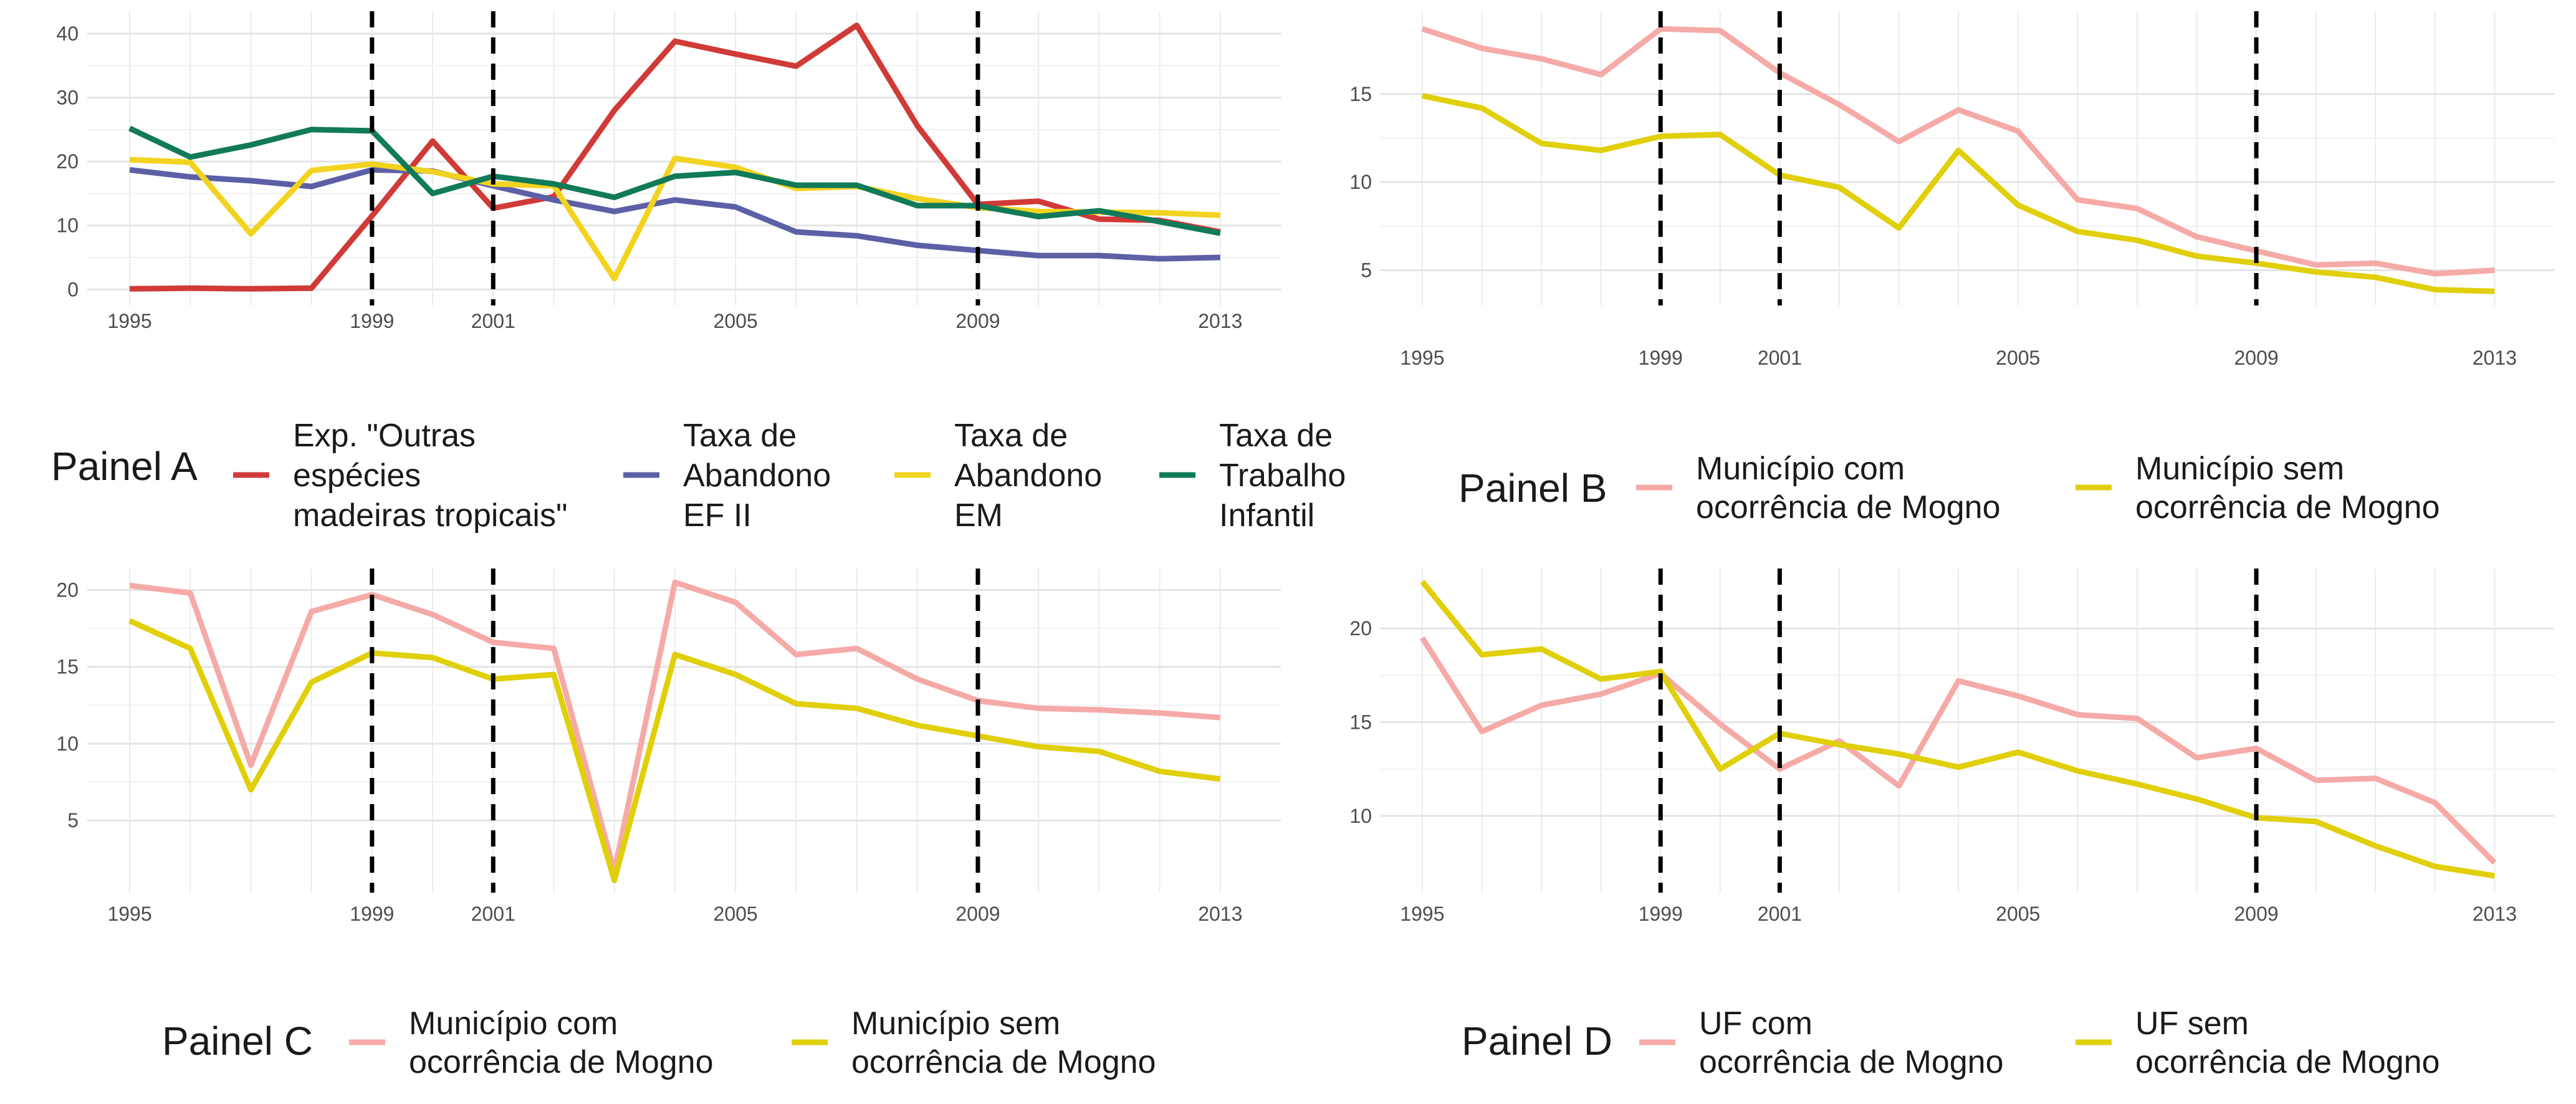  I want to click on legend-label: UF sem, so click(2192, 1024).